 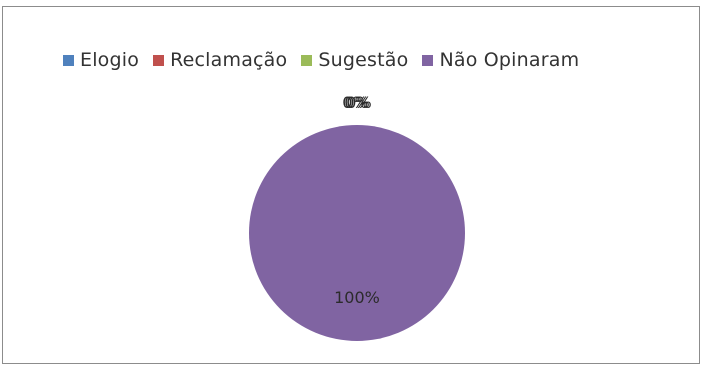 What do you see at coordinates (229, 60) in the screenshot?
I see `legend-label-reclamacao: Reclamação` at bounding box center [229, 60].